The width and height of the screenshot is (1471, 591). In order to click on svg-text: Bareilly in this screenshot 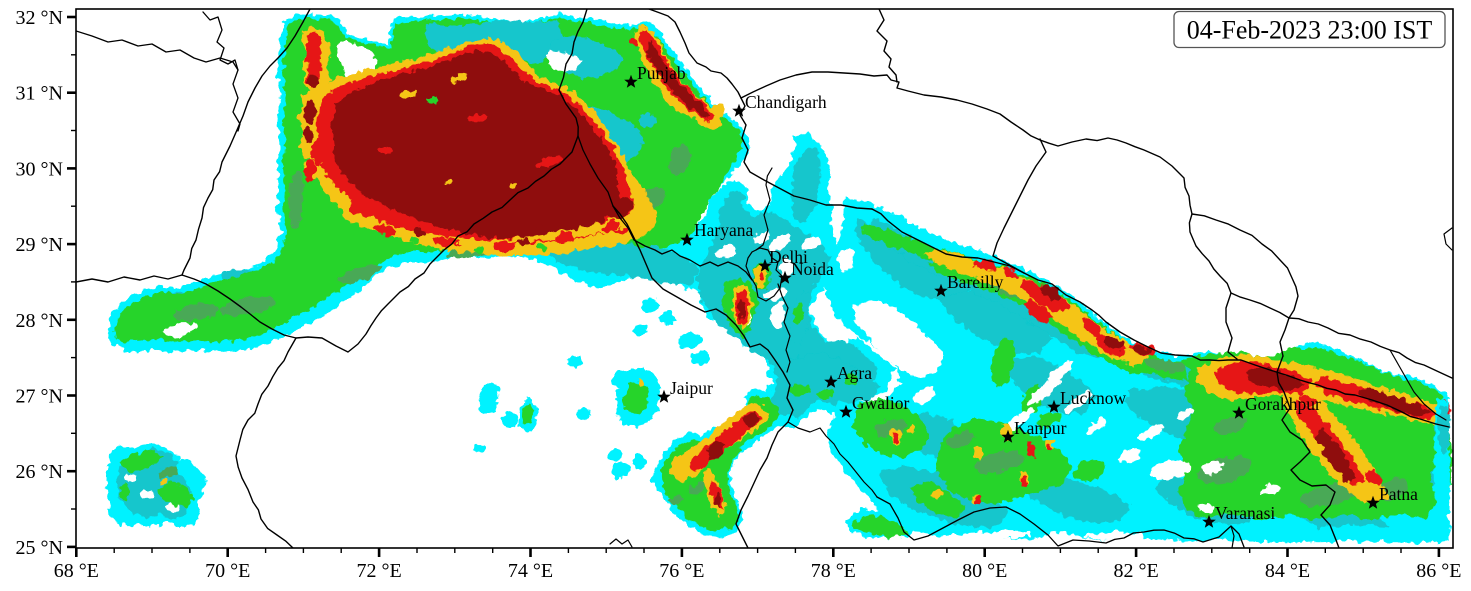, I will do `click(975, 282)`.